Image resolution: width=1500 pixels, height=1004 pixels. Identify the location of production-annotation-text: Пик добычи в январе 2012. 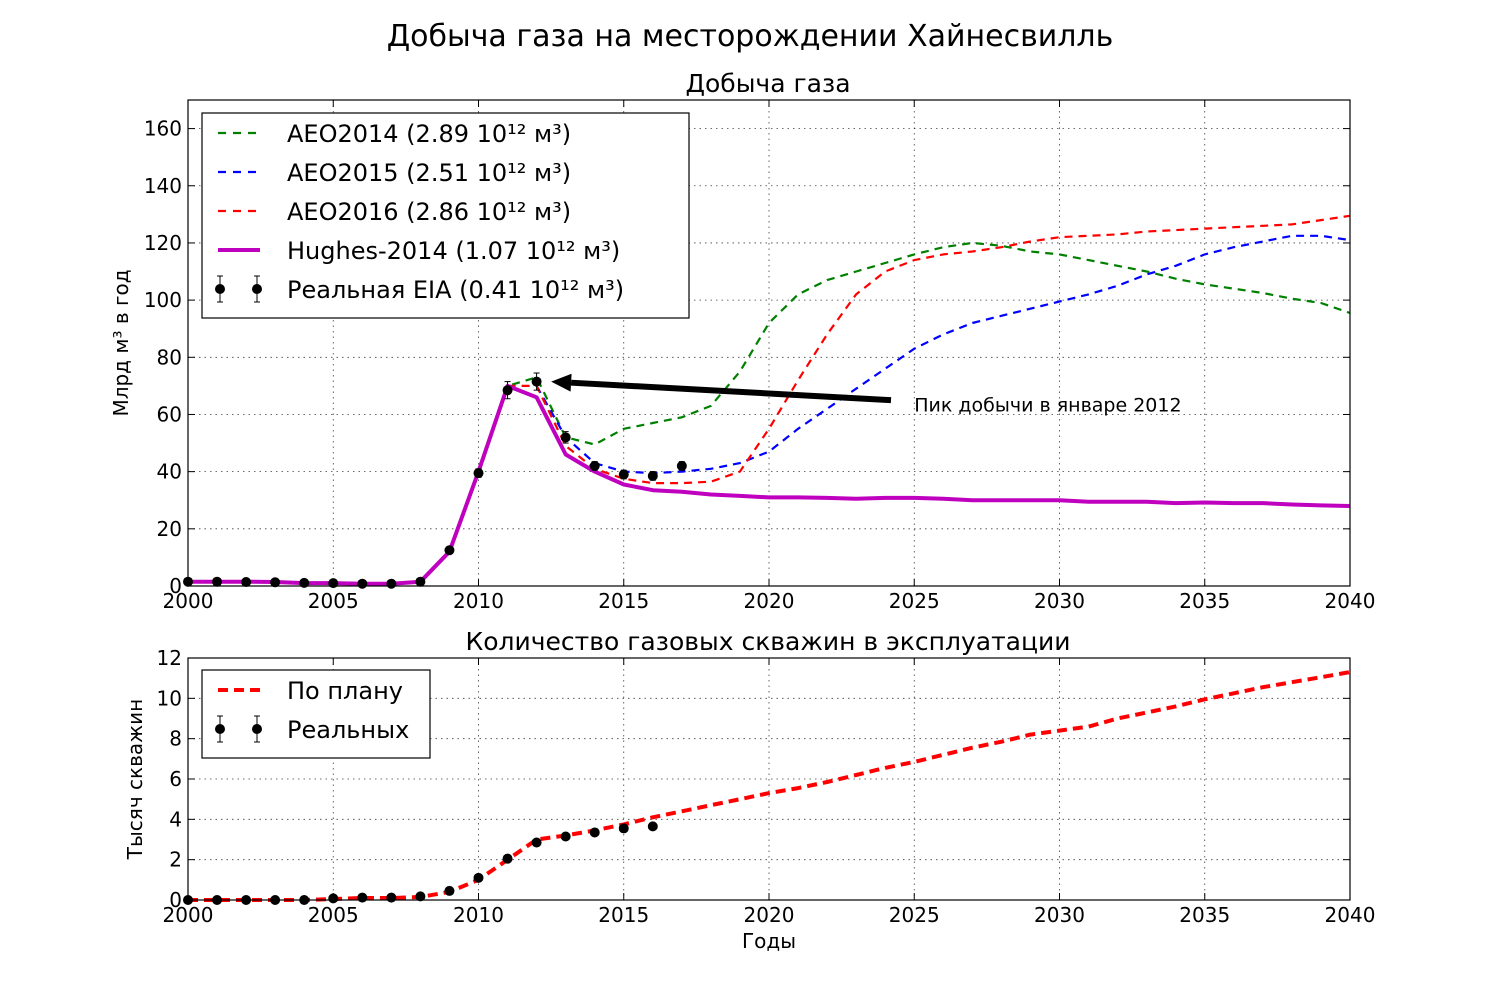
(1047, 406).